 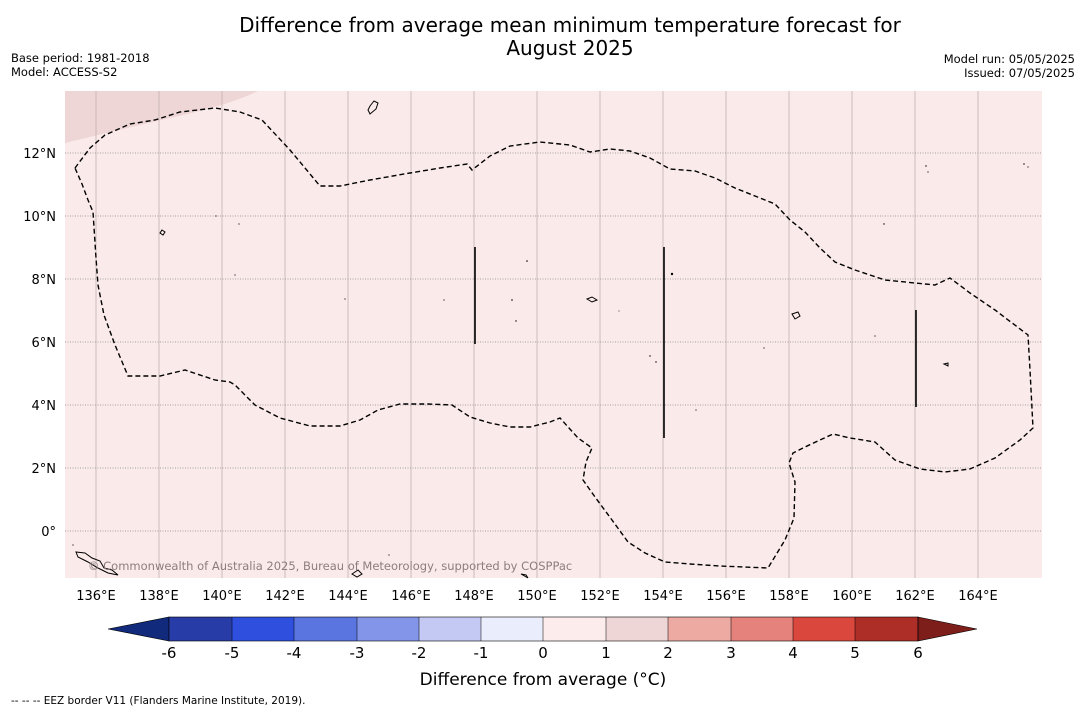 I want to click on island-png-coast, so click(x=97, y=563).